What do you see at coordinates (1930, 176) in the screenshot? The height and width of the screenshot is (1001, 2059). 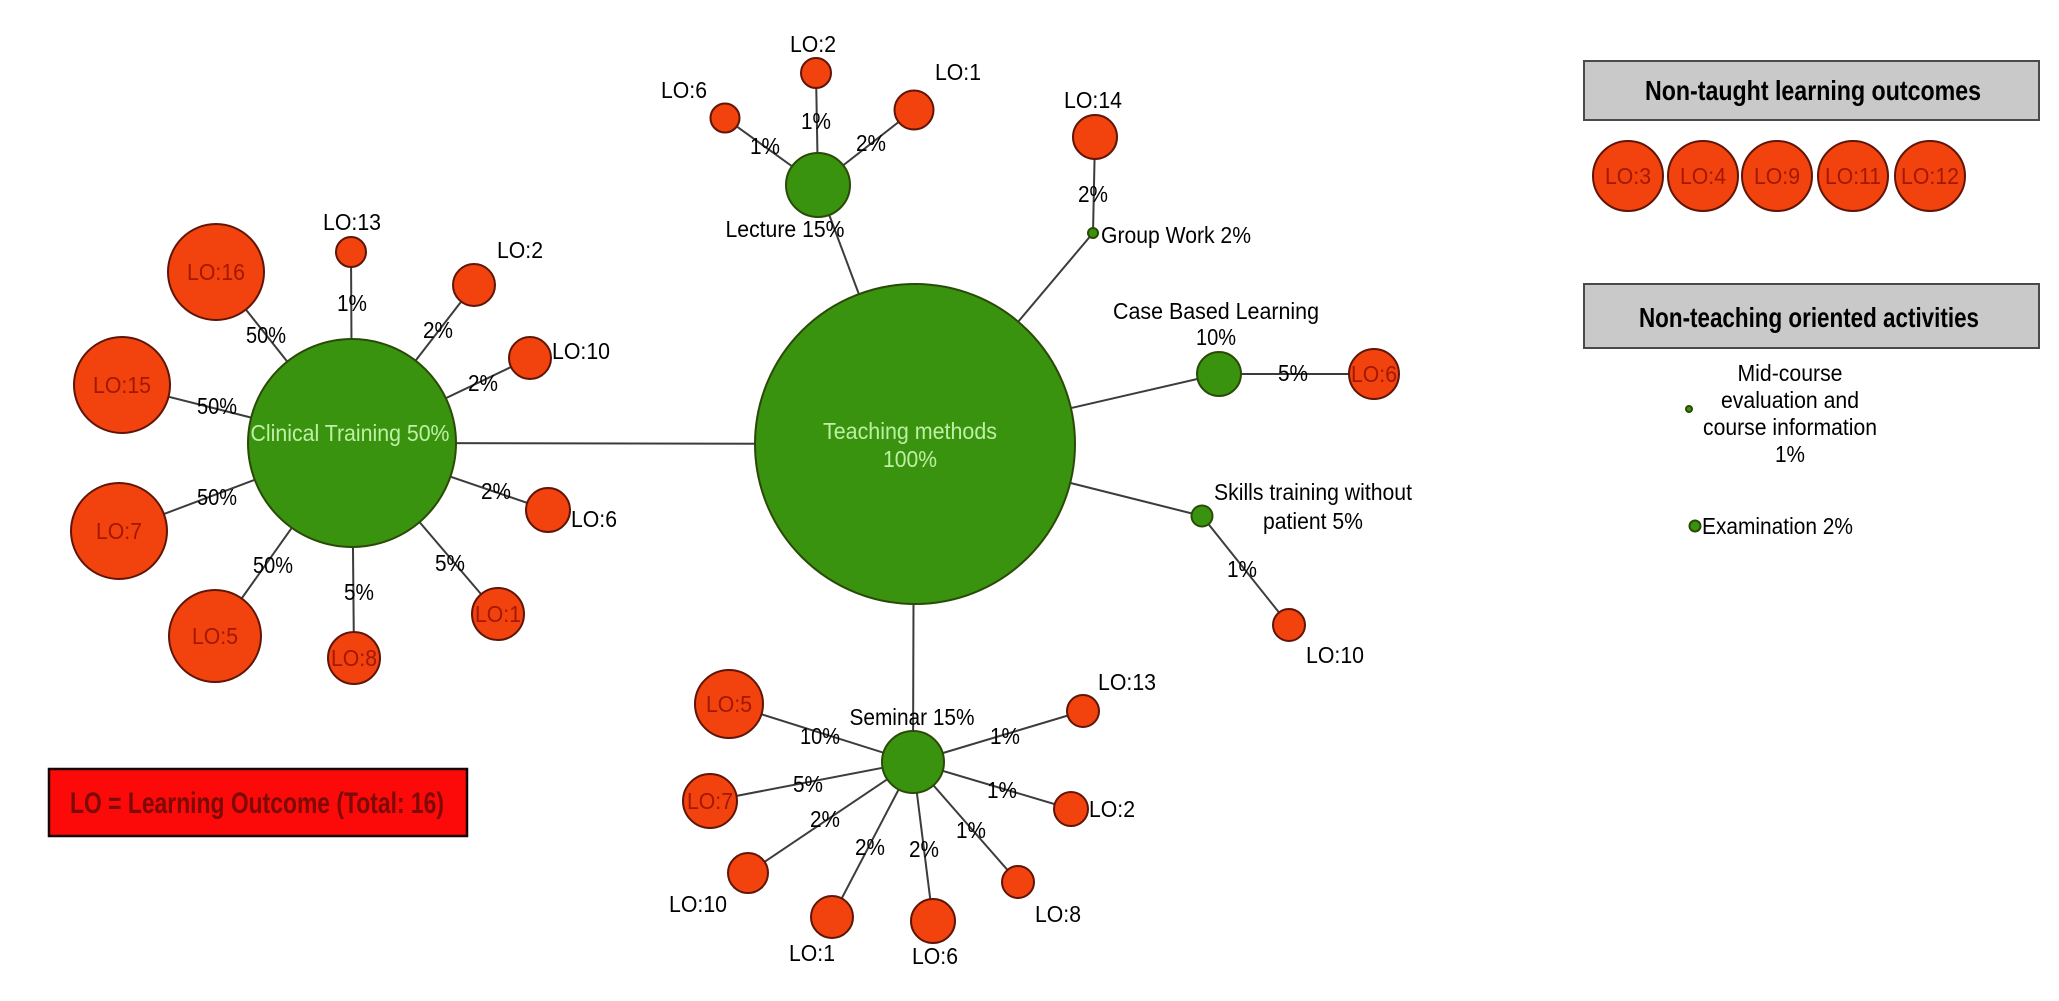 I see `svg-text: LO:12` at bounding box center [1930, 176].